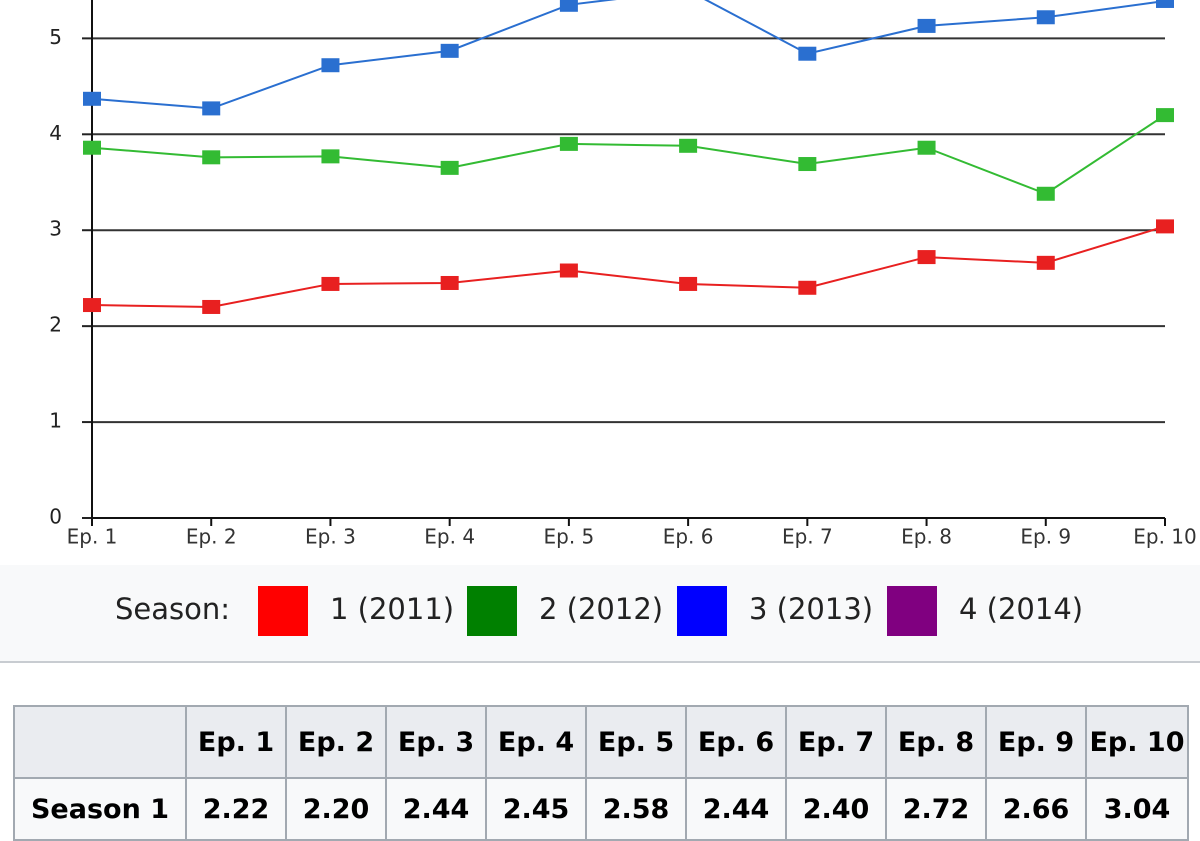 The height and width of the screenshot is (841, 1200). Describe the element at coordinates (92, 537) in the screenshot. I see `x-tick-label: Ep. 1` at that location.